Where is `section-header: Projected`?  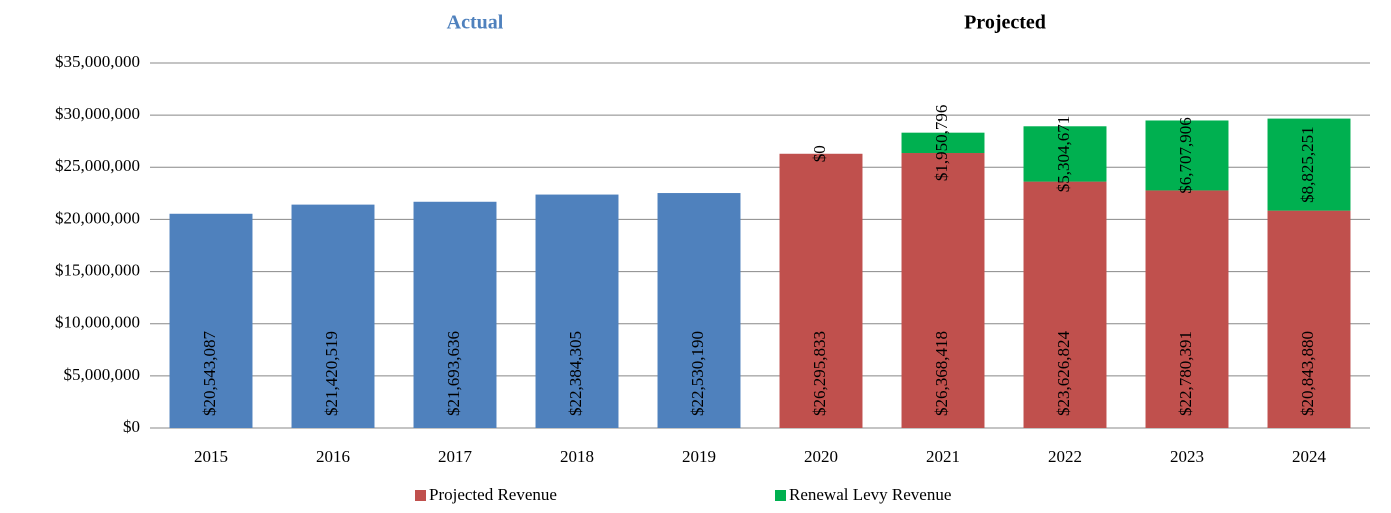
section-header: Projected is located at coordinates (1005, 23).